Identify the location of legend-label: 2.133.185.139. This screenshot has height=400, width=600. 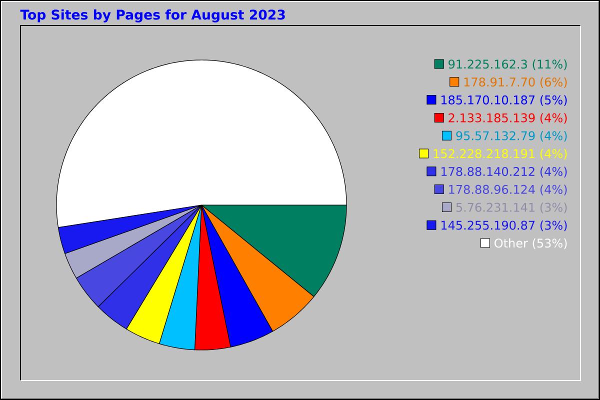
(491, 117).